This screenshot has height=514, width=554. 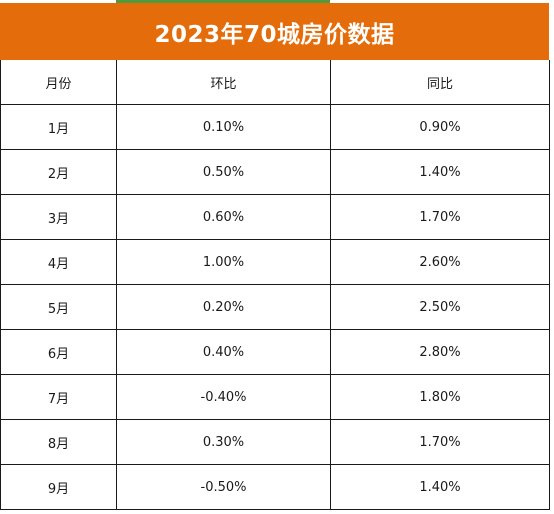 What do you see at coordinates (58, 82) in the screenshot?
I see `column-header-month: 月份` at bounding box center [58, 82].